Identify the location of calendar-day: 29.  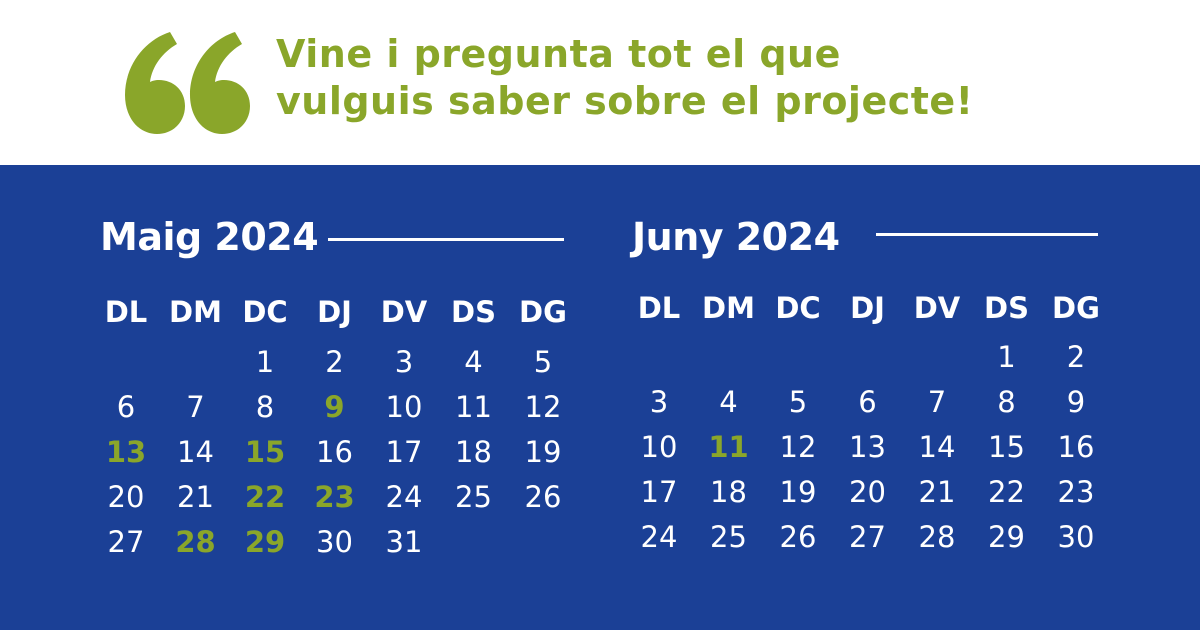
(1006, 537).